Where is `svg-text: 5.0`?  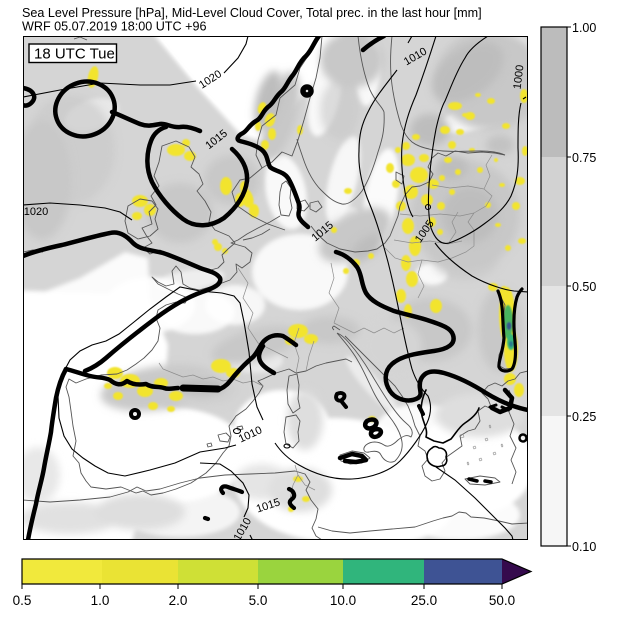
svg-text: 5.0 is located at coordinates (258, 600).